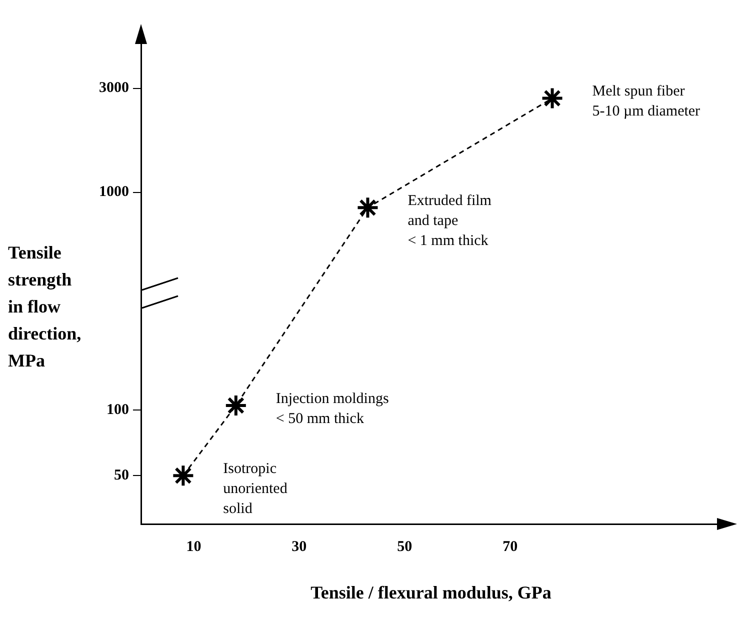 The height and width of the screenshot is (624, 739). I want to click on y-tick-label: 100, so click(117, 410).